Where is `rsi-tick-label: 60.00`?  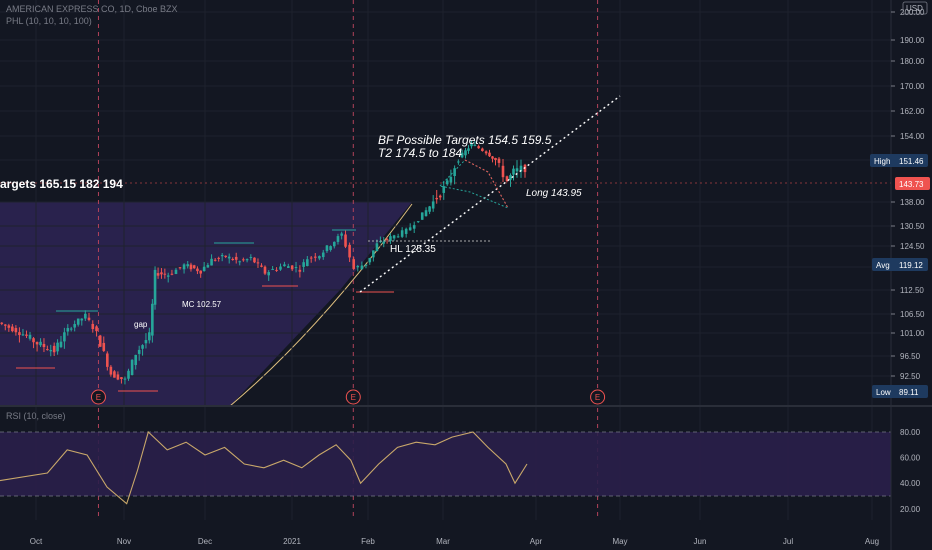
rsi-tick-label: 60.00 is located at coordinates (910, 458).